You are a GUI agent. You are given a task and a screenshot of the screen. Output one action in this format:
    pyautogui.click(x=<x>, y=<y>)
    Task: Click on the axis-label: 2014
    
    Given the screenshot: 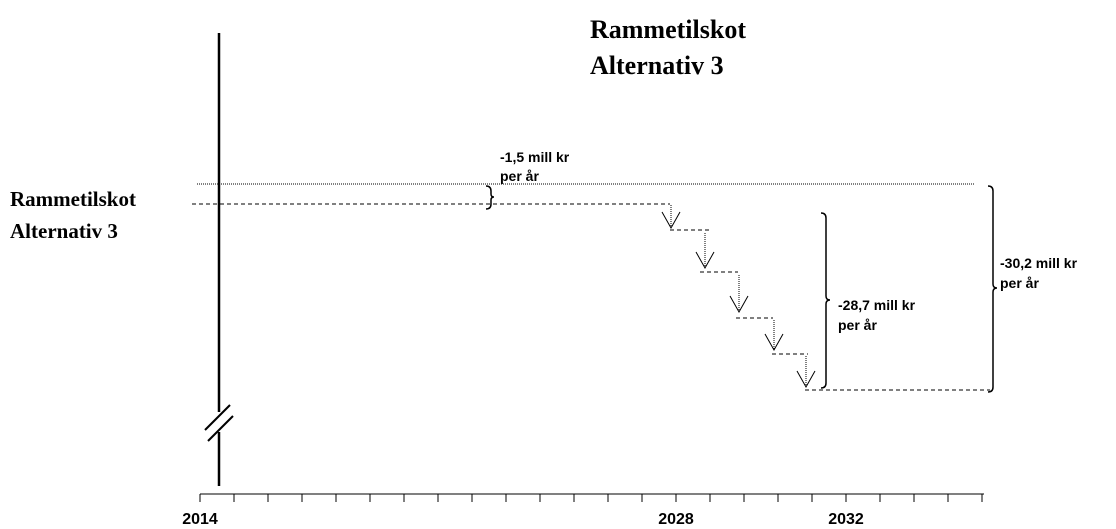 What is the action you would take?
    pyautogui.click(x=200, y=519)
    